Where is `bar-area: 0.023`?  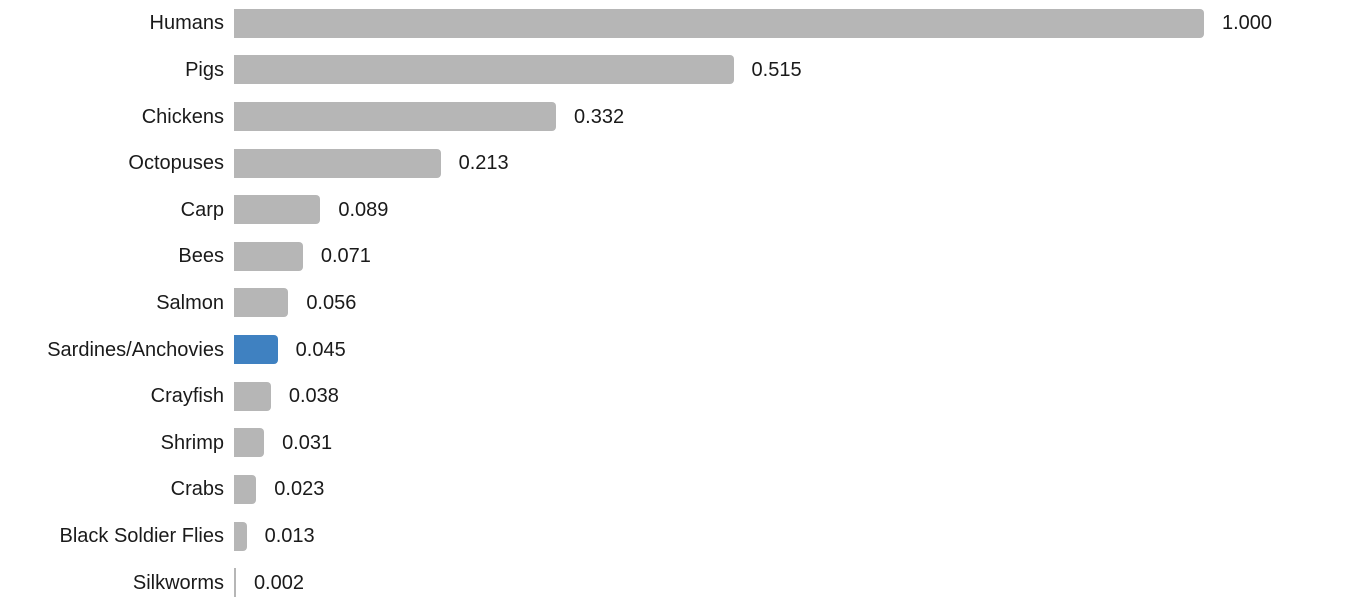
bar-area: 0.023 is located at coordinates (792, 489).